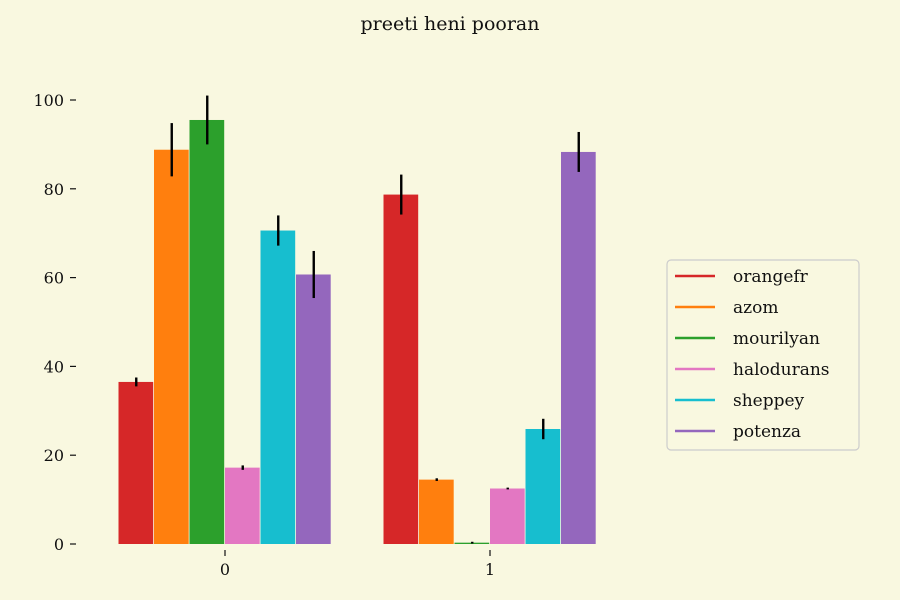  I want to click on legend-label-halodurans: halodurans, so click(781, 370).